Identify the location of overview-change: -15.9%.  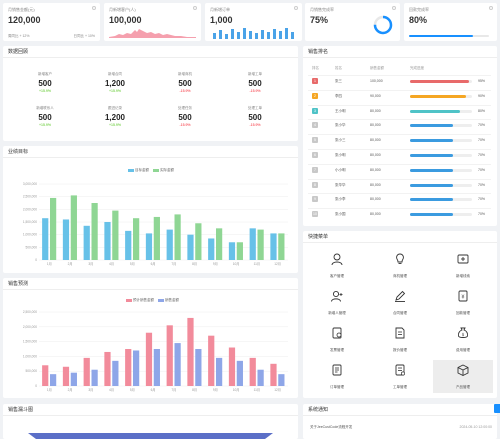
(255, 91).